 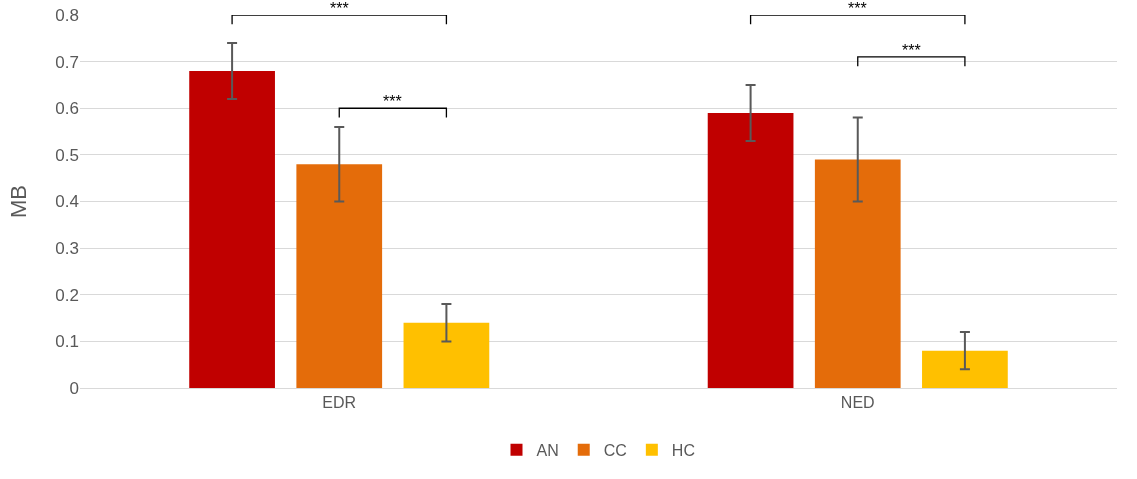 What do you see at coordinates (67, 62) in the screenshot?
I see `y-tick-label: 0.7` at bounding box center [67, 62].